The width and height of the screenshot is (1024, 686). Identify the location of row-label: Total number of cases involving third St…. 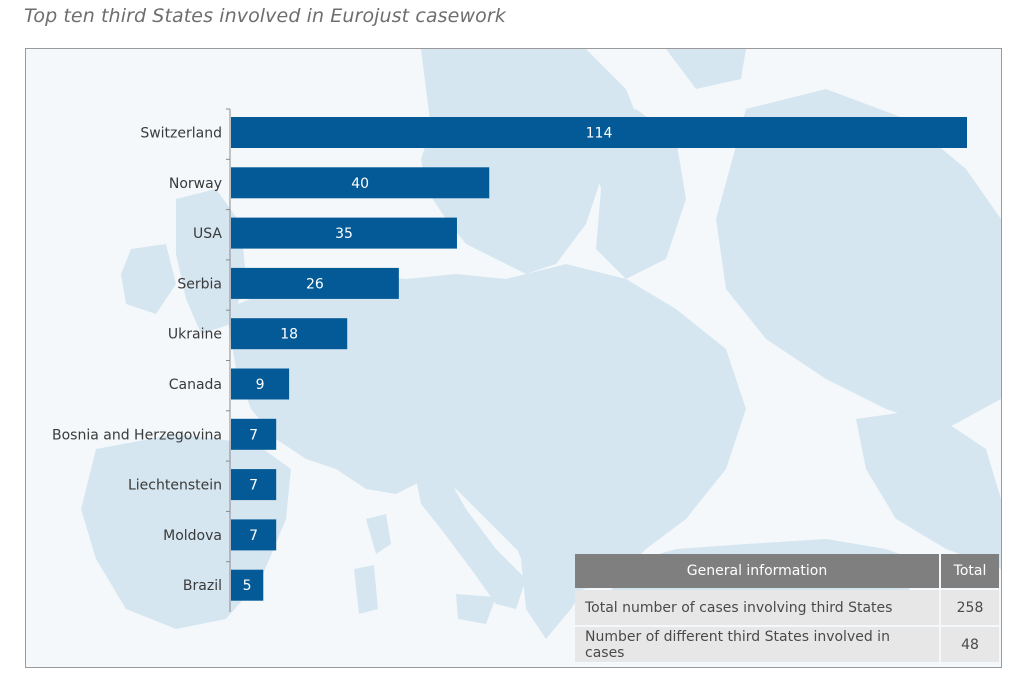
(757, 607).